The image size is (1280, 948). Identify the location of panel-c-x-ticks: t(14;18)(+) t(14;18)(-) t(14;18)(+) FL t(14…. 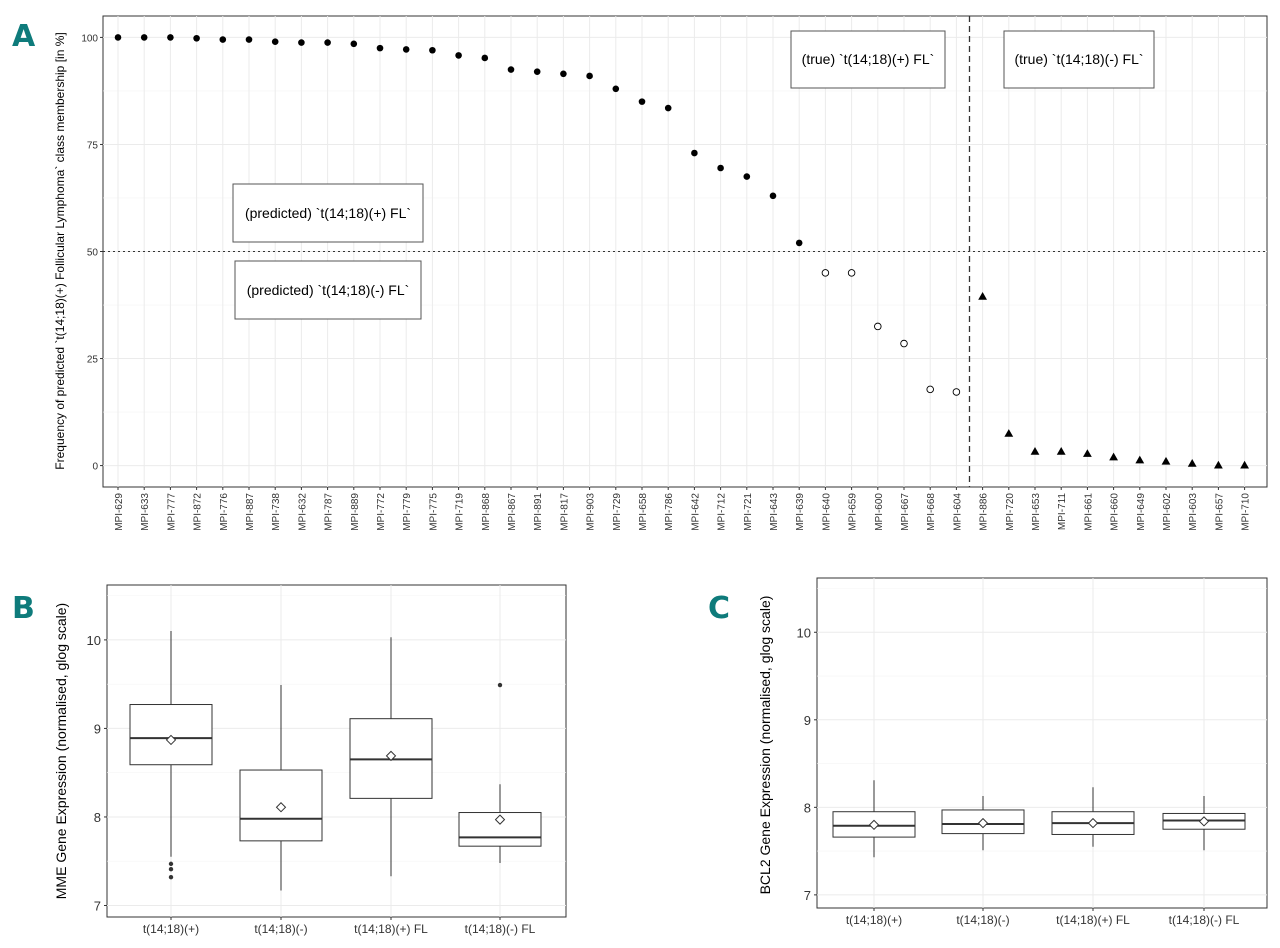
(1043, 917).